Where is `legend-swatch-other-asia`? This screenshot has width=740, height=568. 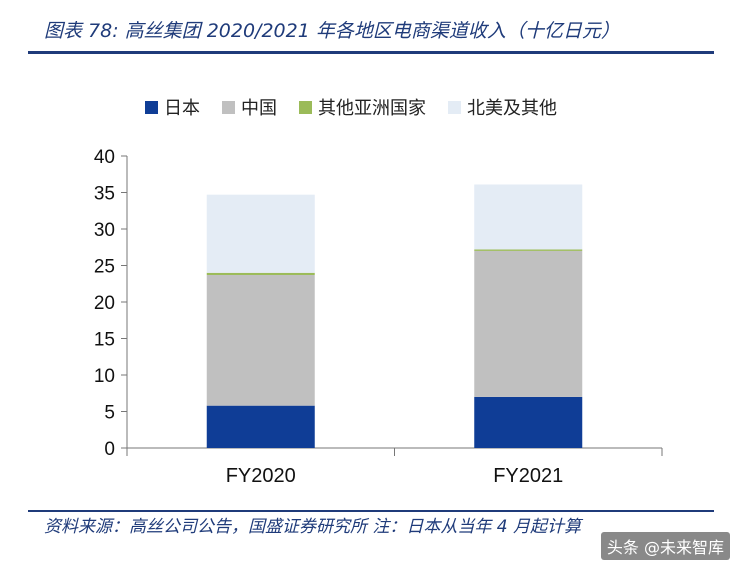
legend-swatch-other-asia is located at coordinates (305, 107).